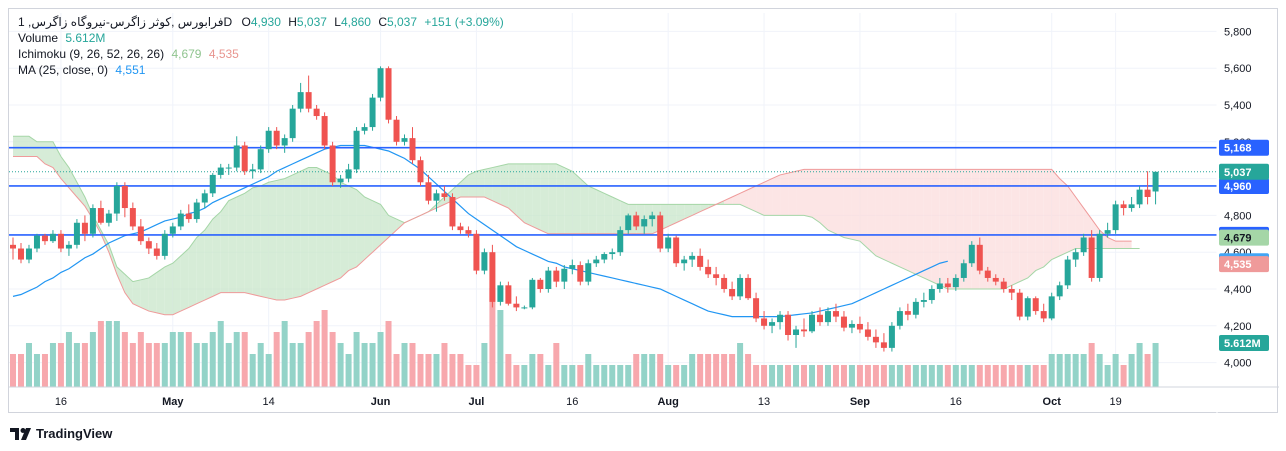  Describe the element at coordinates (1238, 290) in the screenshot. I see `y-tick-label: 4,400` at that location.